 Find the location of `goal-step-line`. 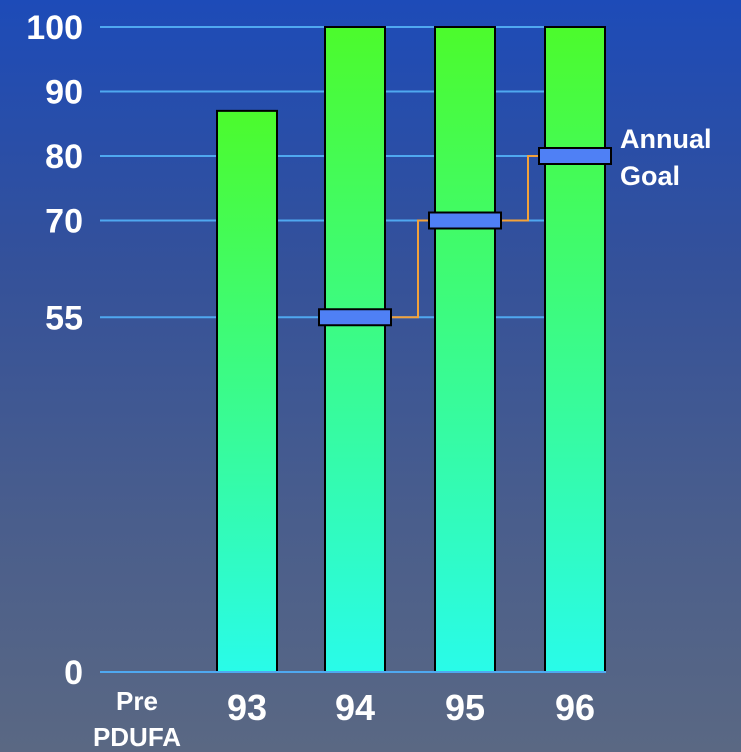

goal-step-line is located at coordinates (465, 237).